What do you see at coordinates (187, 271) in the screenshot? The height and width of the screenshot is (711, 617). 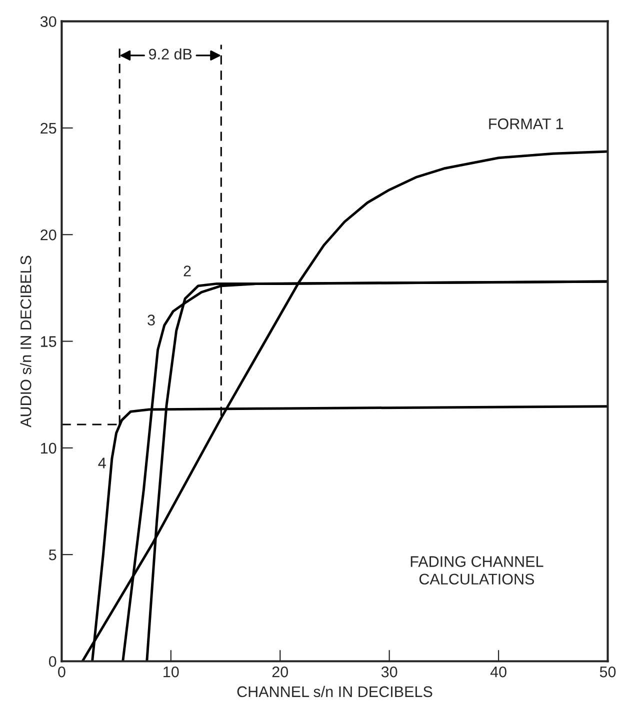 I see `series-label: 2` at bounding box center [187, 271].